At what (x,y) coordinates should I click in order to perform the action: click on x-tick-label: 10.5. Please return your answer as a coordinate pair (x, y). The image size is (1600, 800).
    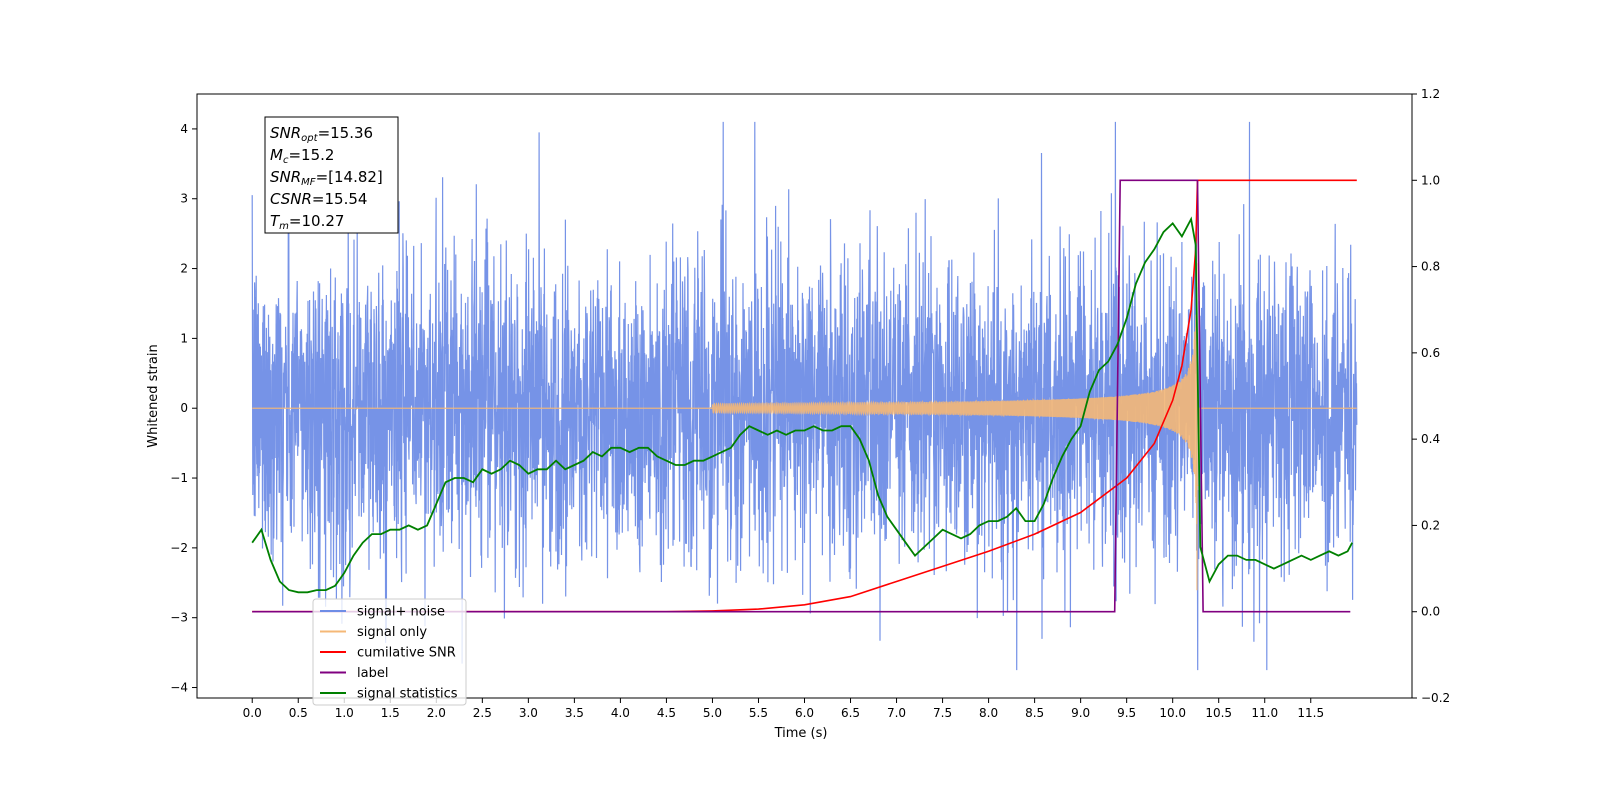
    Looking at the image, I should click on (1218, 713).